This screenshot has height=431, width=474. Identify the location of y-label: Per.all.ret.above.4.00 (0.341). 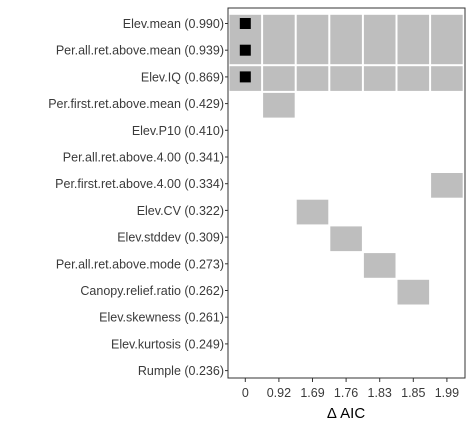
(143, 158).